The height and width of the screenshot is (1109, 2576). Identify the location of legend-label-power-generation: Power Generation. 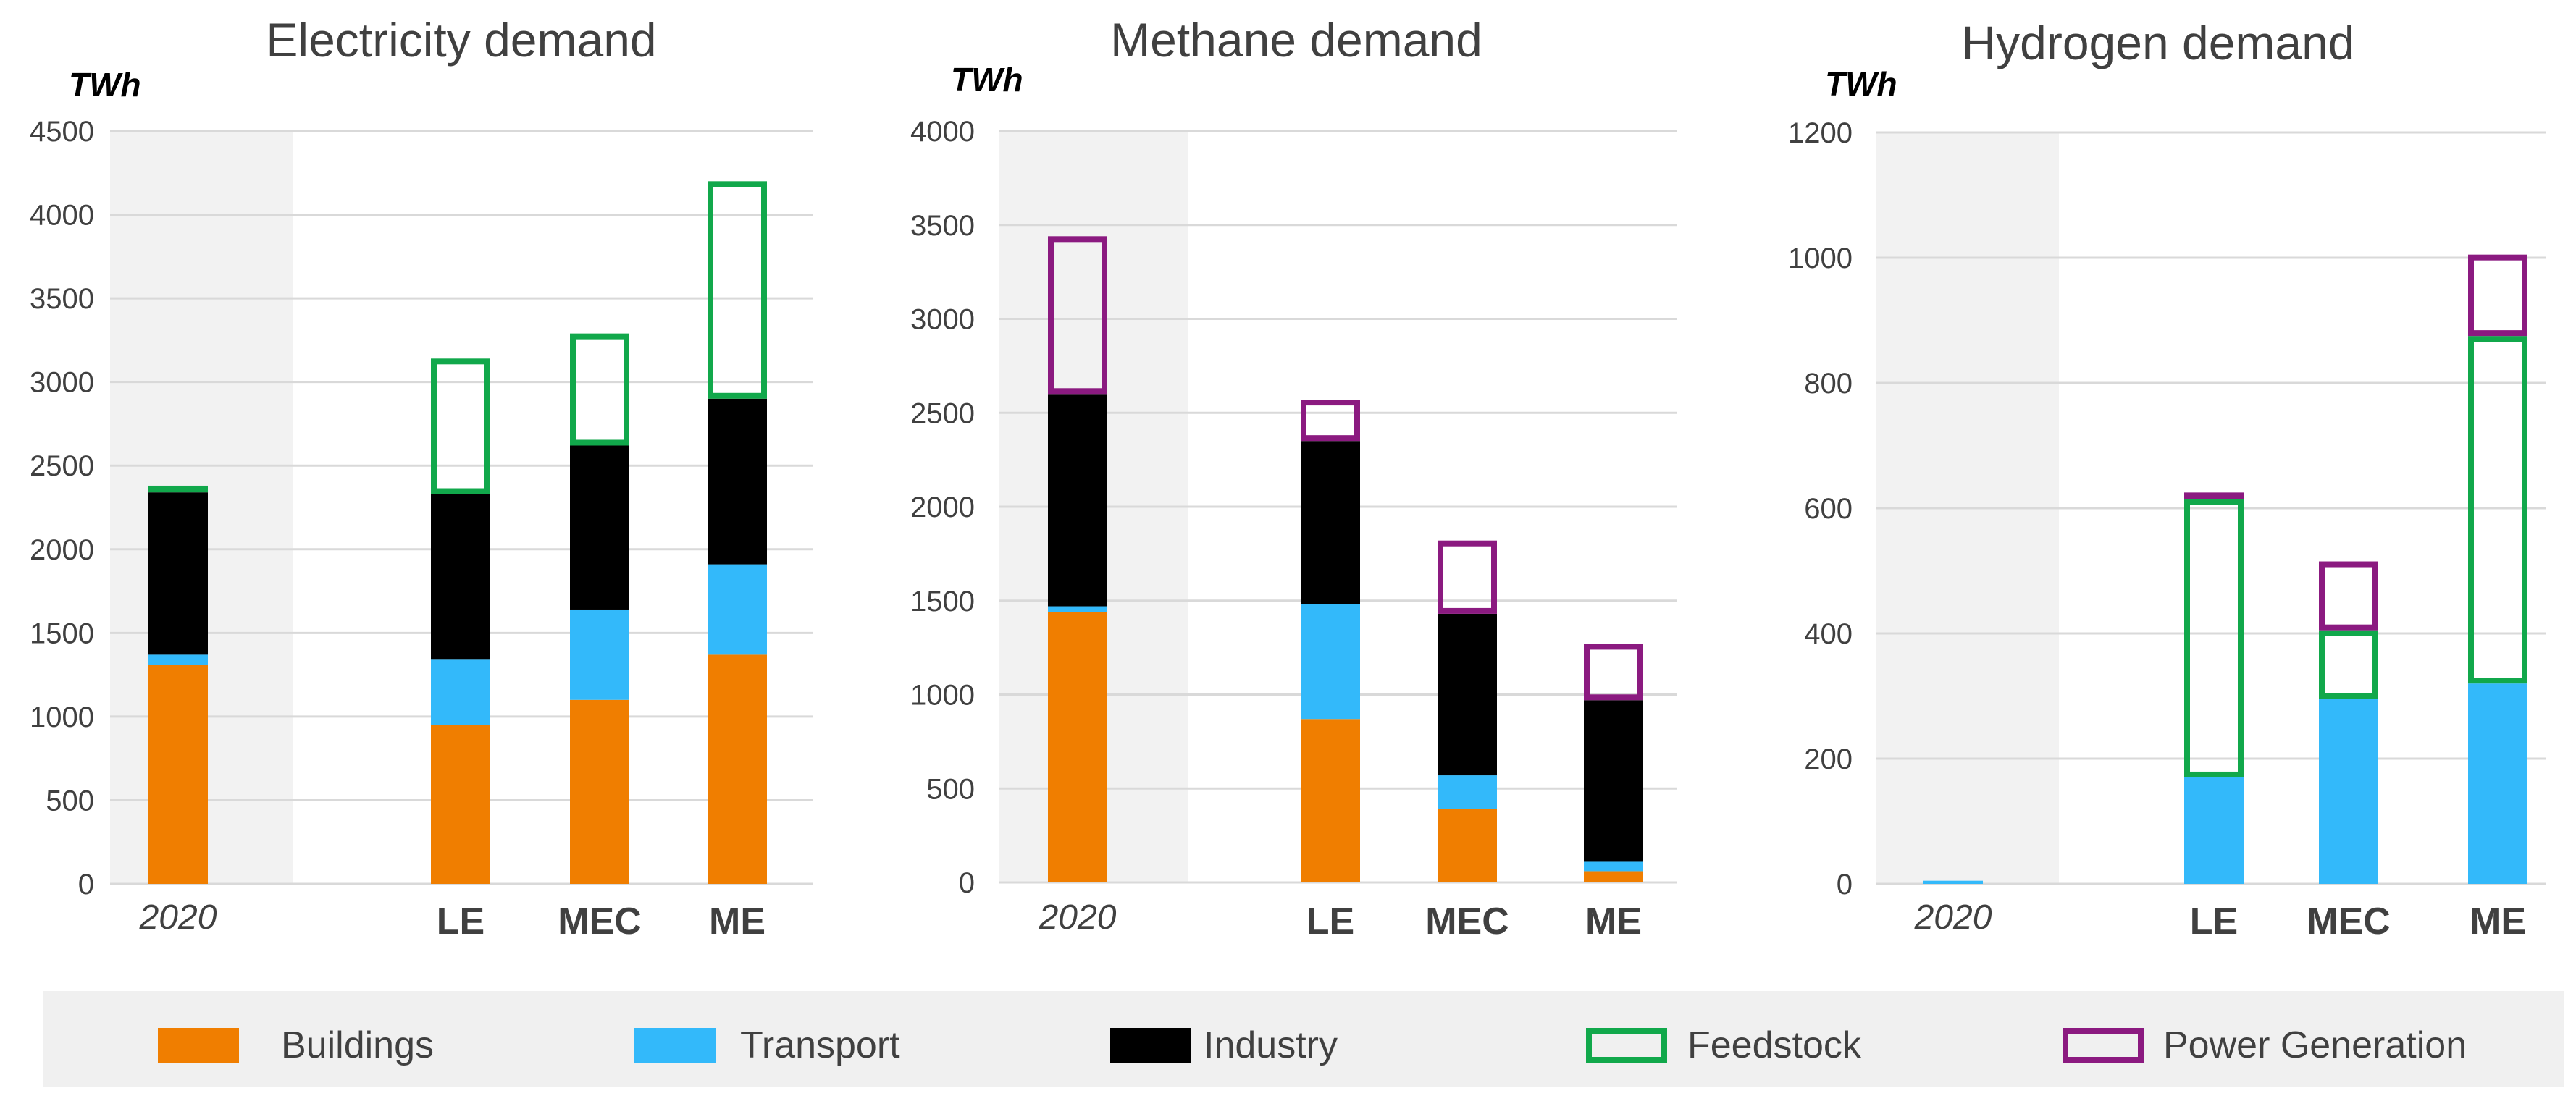
(2315, 1045).